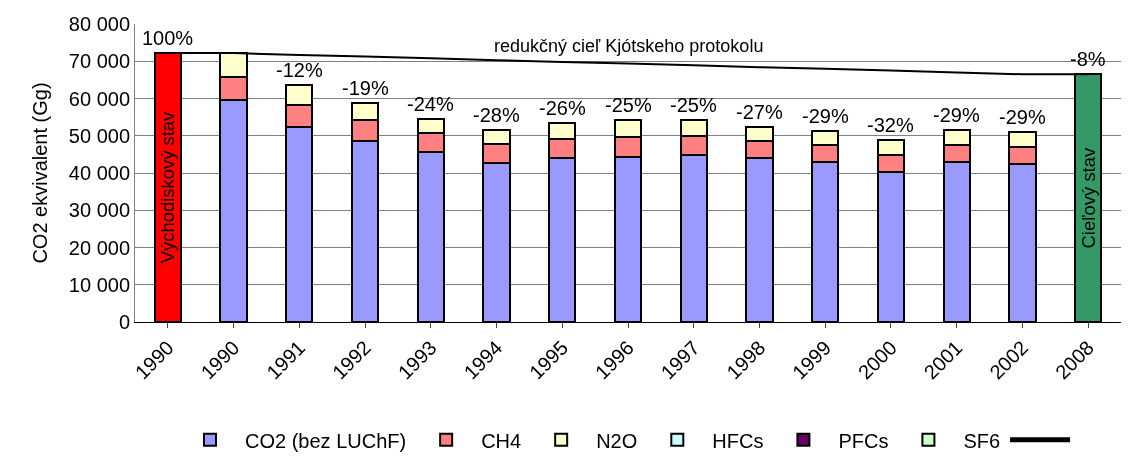 The image size is (1131, 469). What do you see at coordinates (124, 322) in the screenshot?
I see `y-tick-label: 0` at bounding box center [124, 322].